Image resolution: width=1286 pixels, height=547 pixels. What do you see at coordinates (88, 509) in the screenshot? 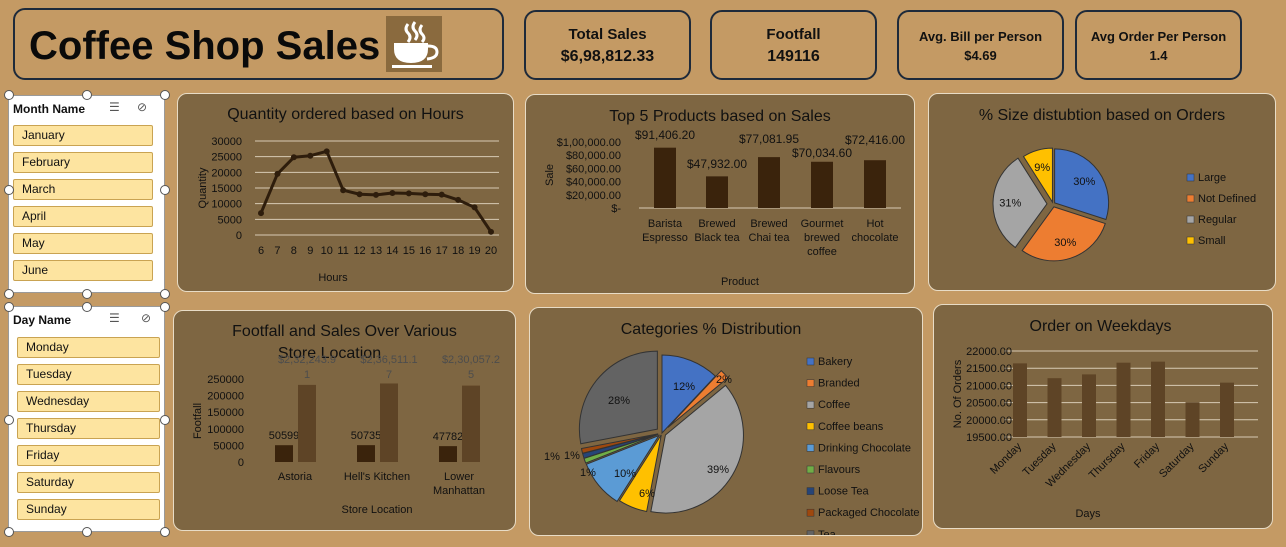
I see `slicer-item-sunday: Sunday` at bounding box center [88, 509].